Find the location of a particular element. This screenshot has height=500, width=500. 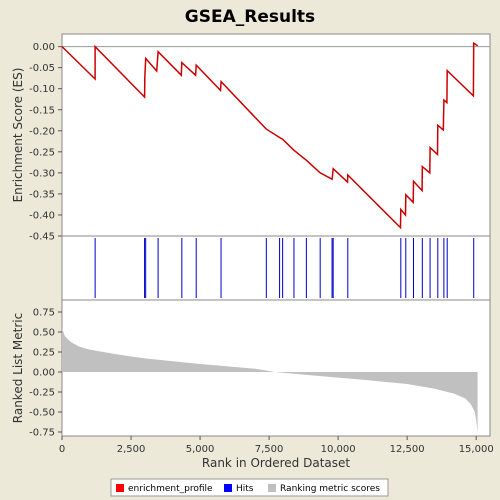

es-y-axis-label: Enrichment Score (ES) is located at coordinates (18, 135).